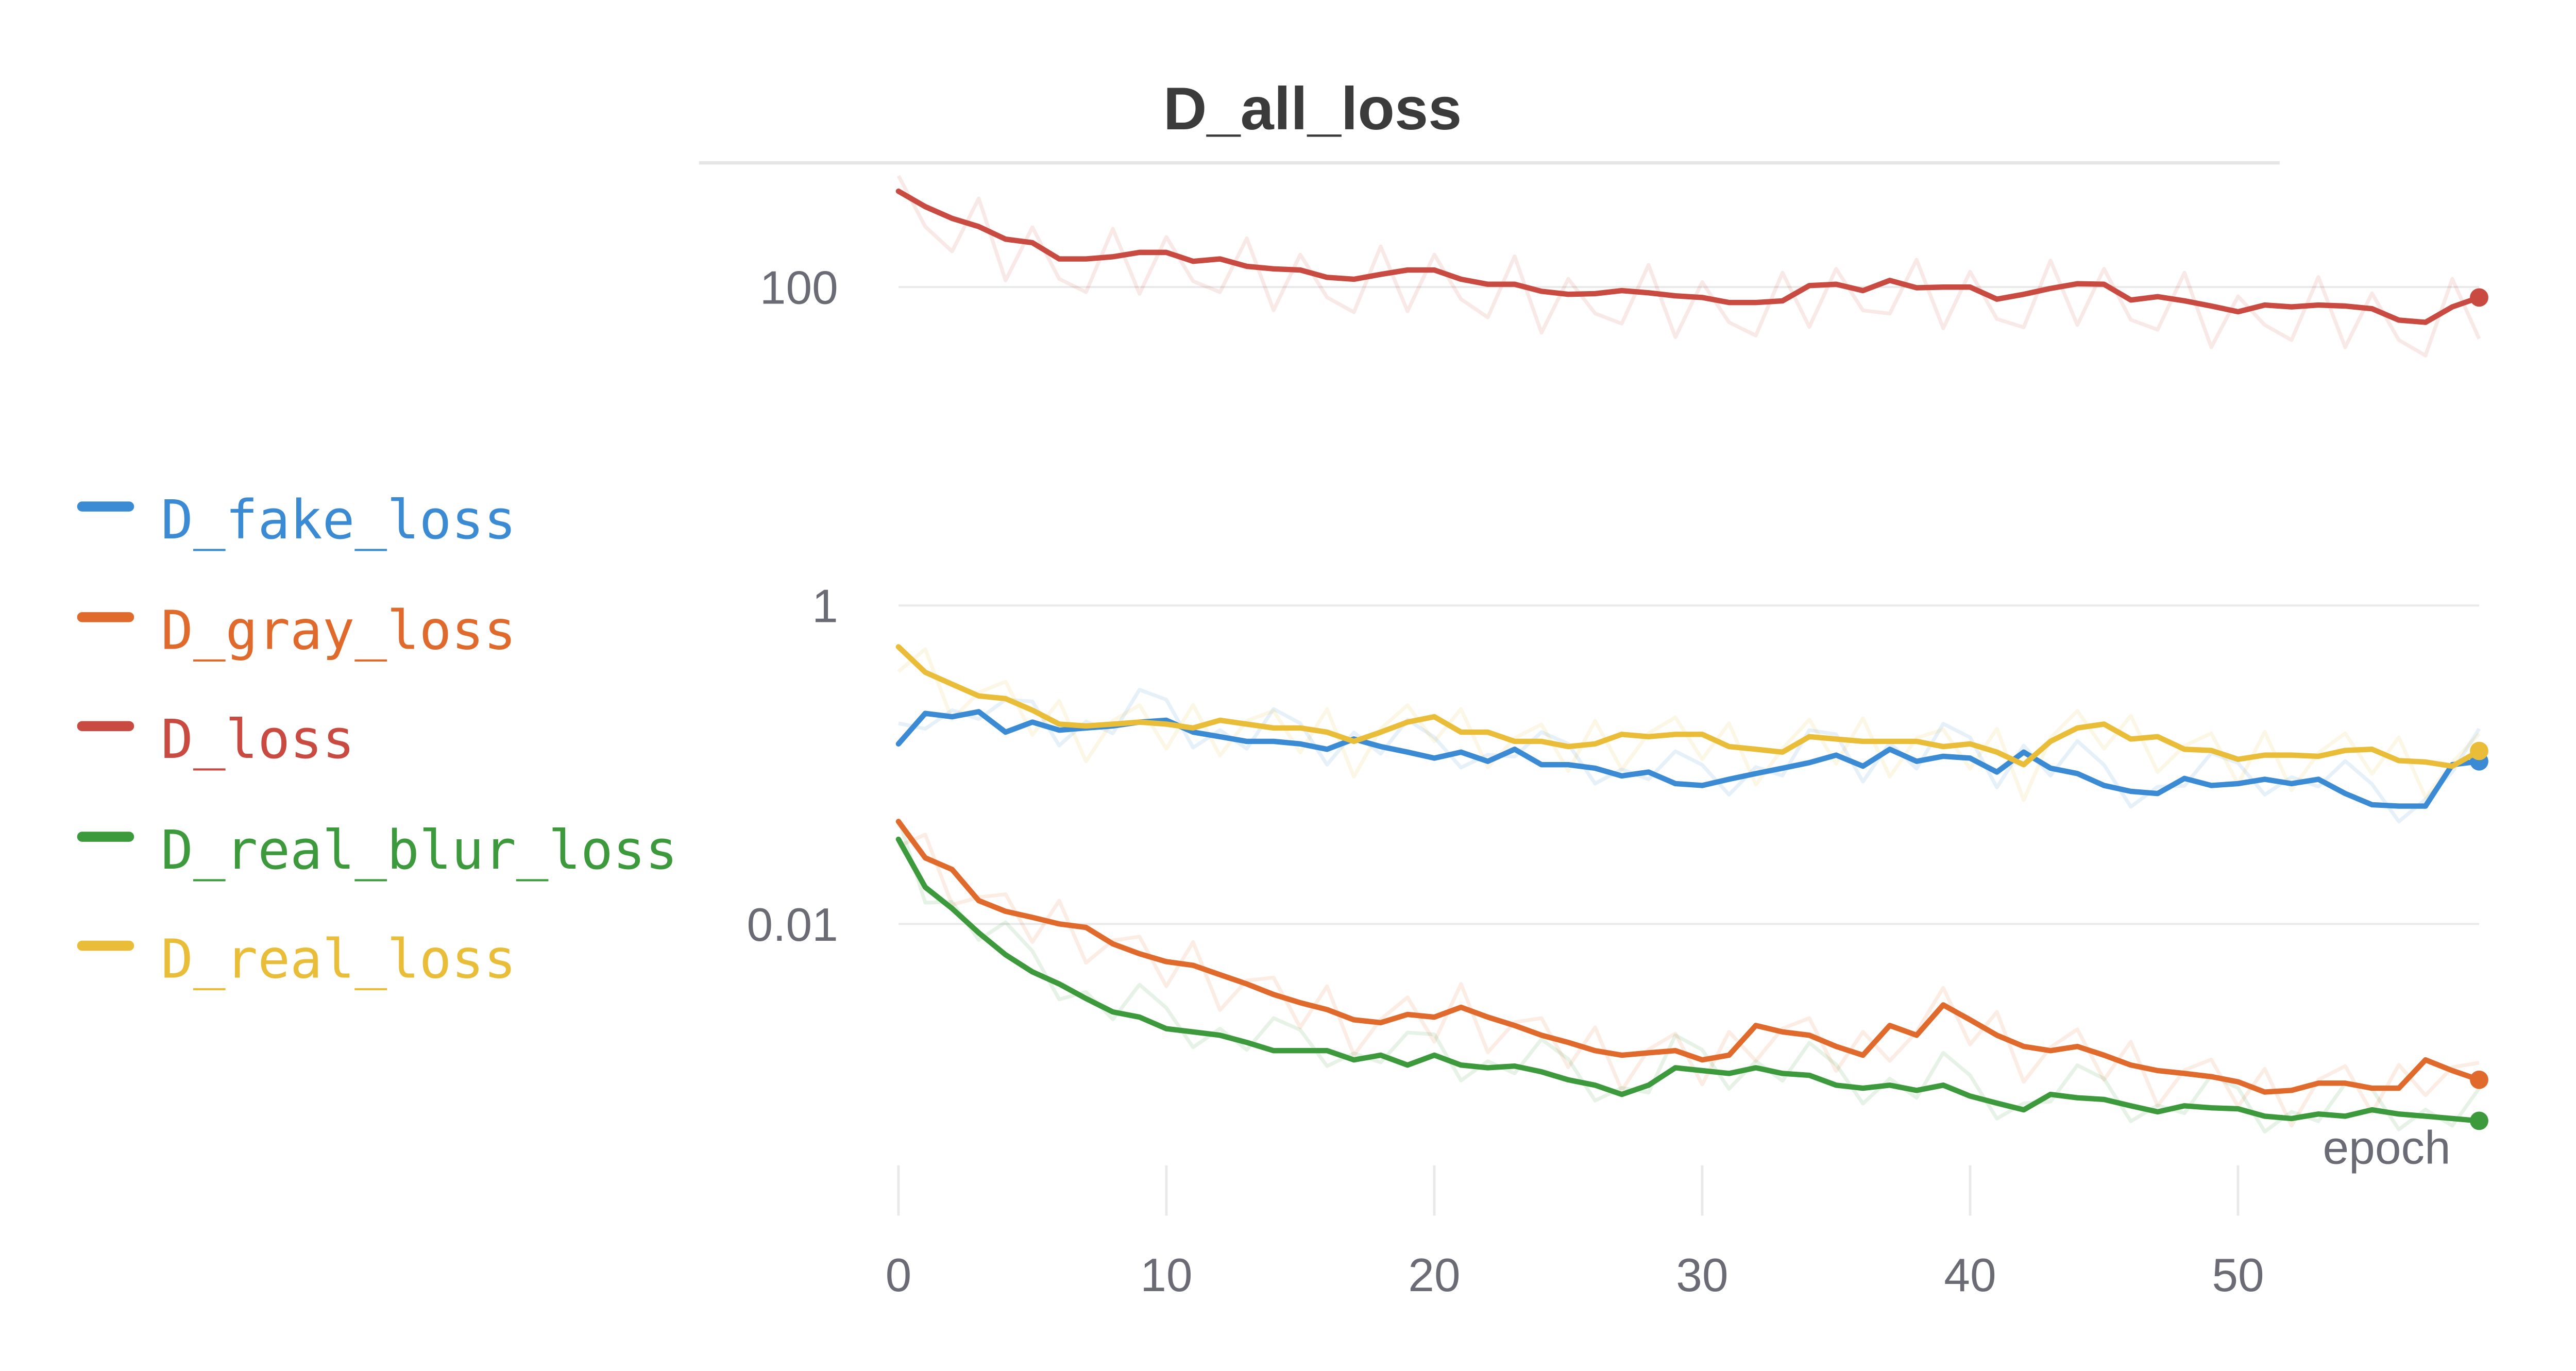 This screenshot has width=2576, height=1371. Describe the element at coordinates (2479, 750) in the screenshot. I see `series-endpoint-d-real-loss` at that location.